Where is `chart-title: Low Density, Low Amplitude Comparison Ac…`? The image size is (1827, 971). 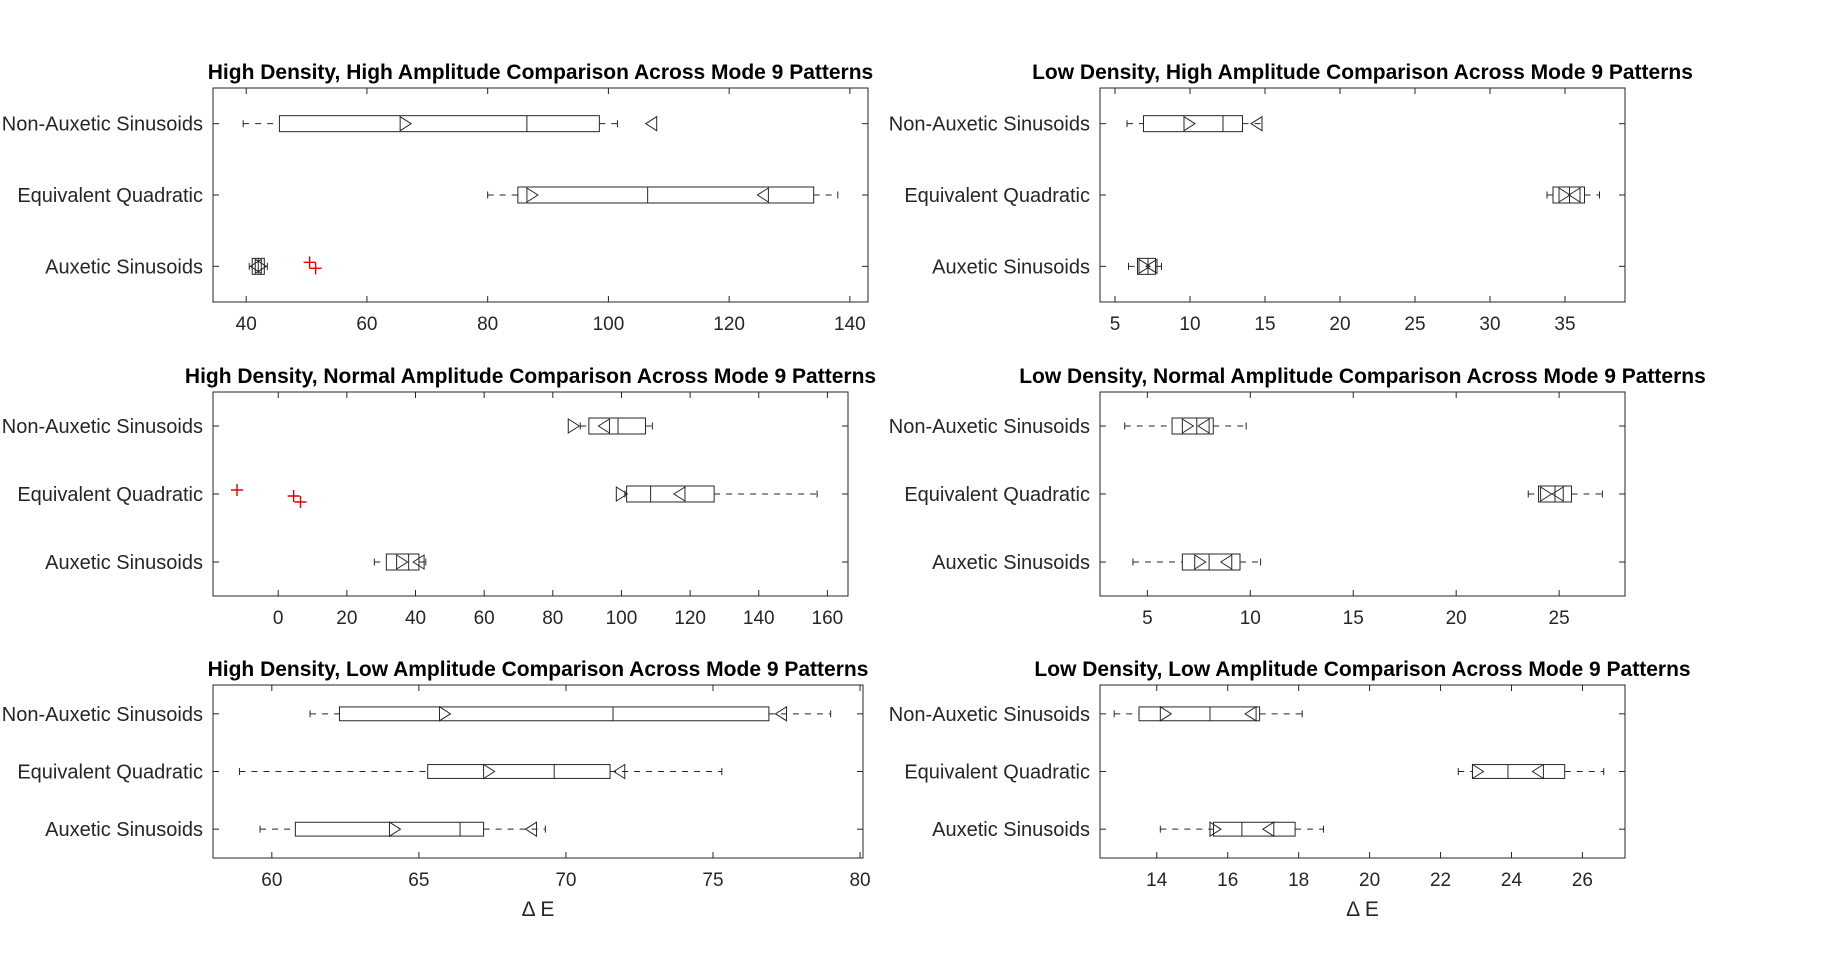 chart-title: Low Density, Low Amplitude Comparison Ac… is located at coordinates (1362, 669).